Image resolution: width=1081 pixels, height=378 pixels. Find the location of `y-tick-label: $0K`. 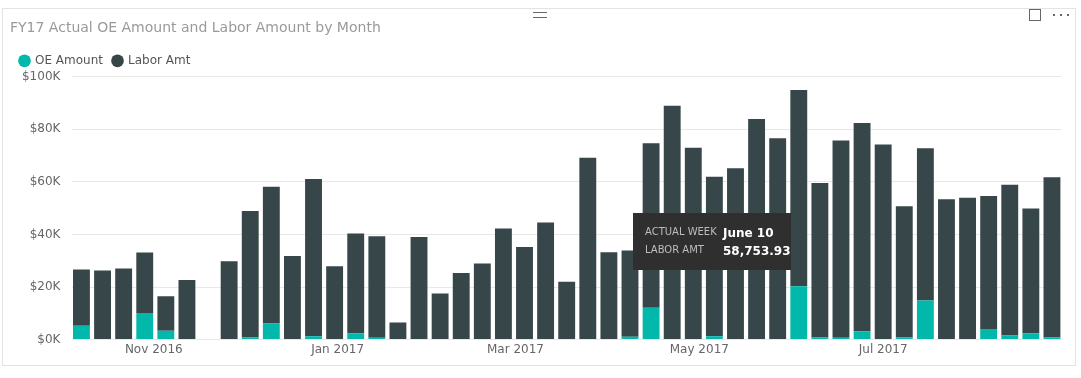

y-tick-label: $0K is located at coordinates (49, 338).